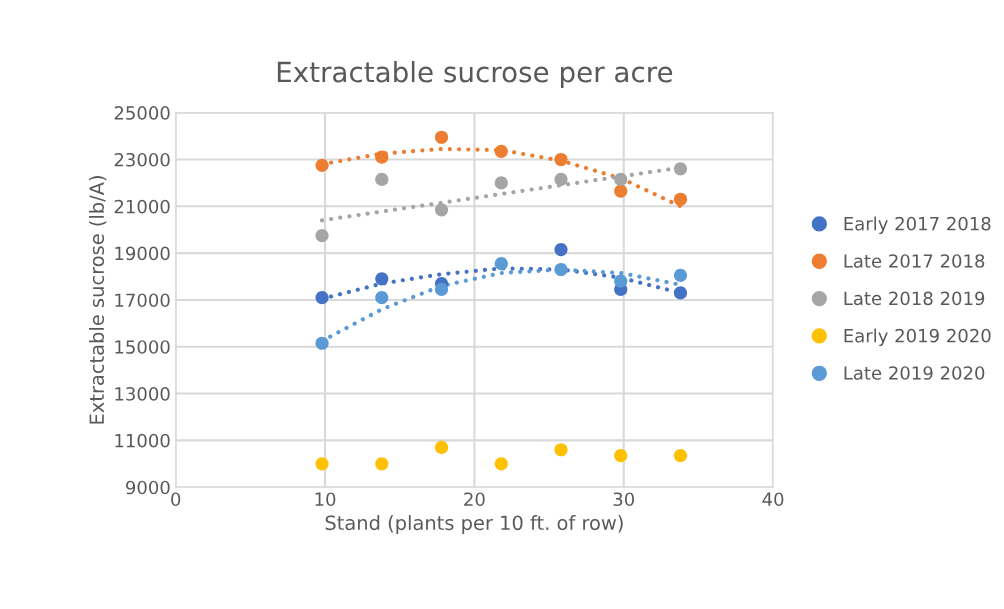 The image size is (1004, 609). What do you see at coordinates (142, 394) in the screenshot?
I see `y-tick-label: 13000` at bounding box center [142, 394].